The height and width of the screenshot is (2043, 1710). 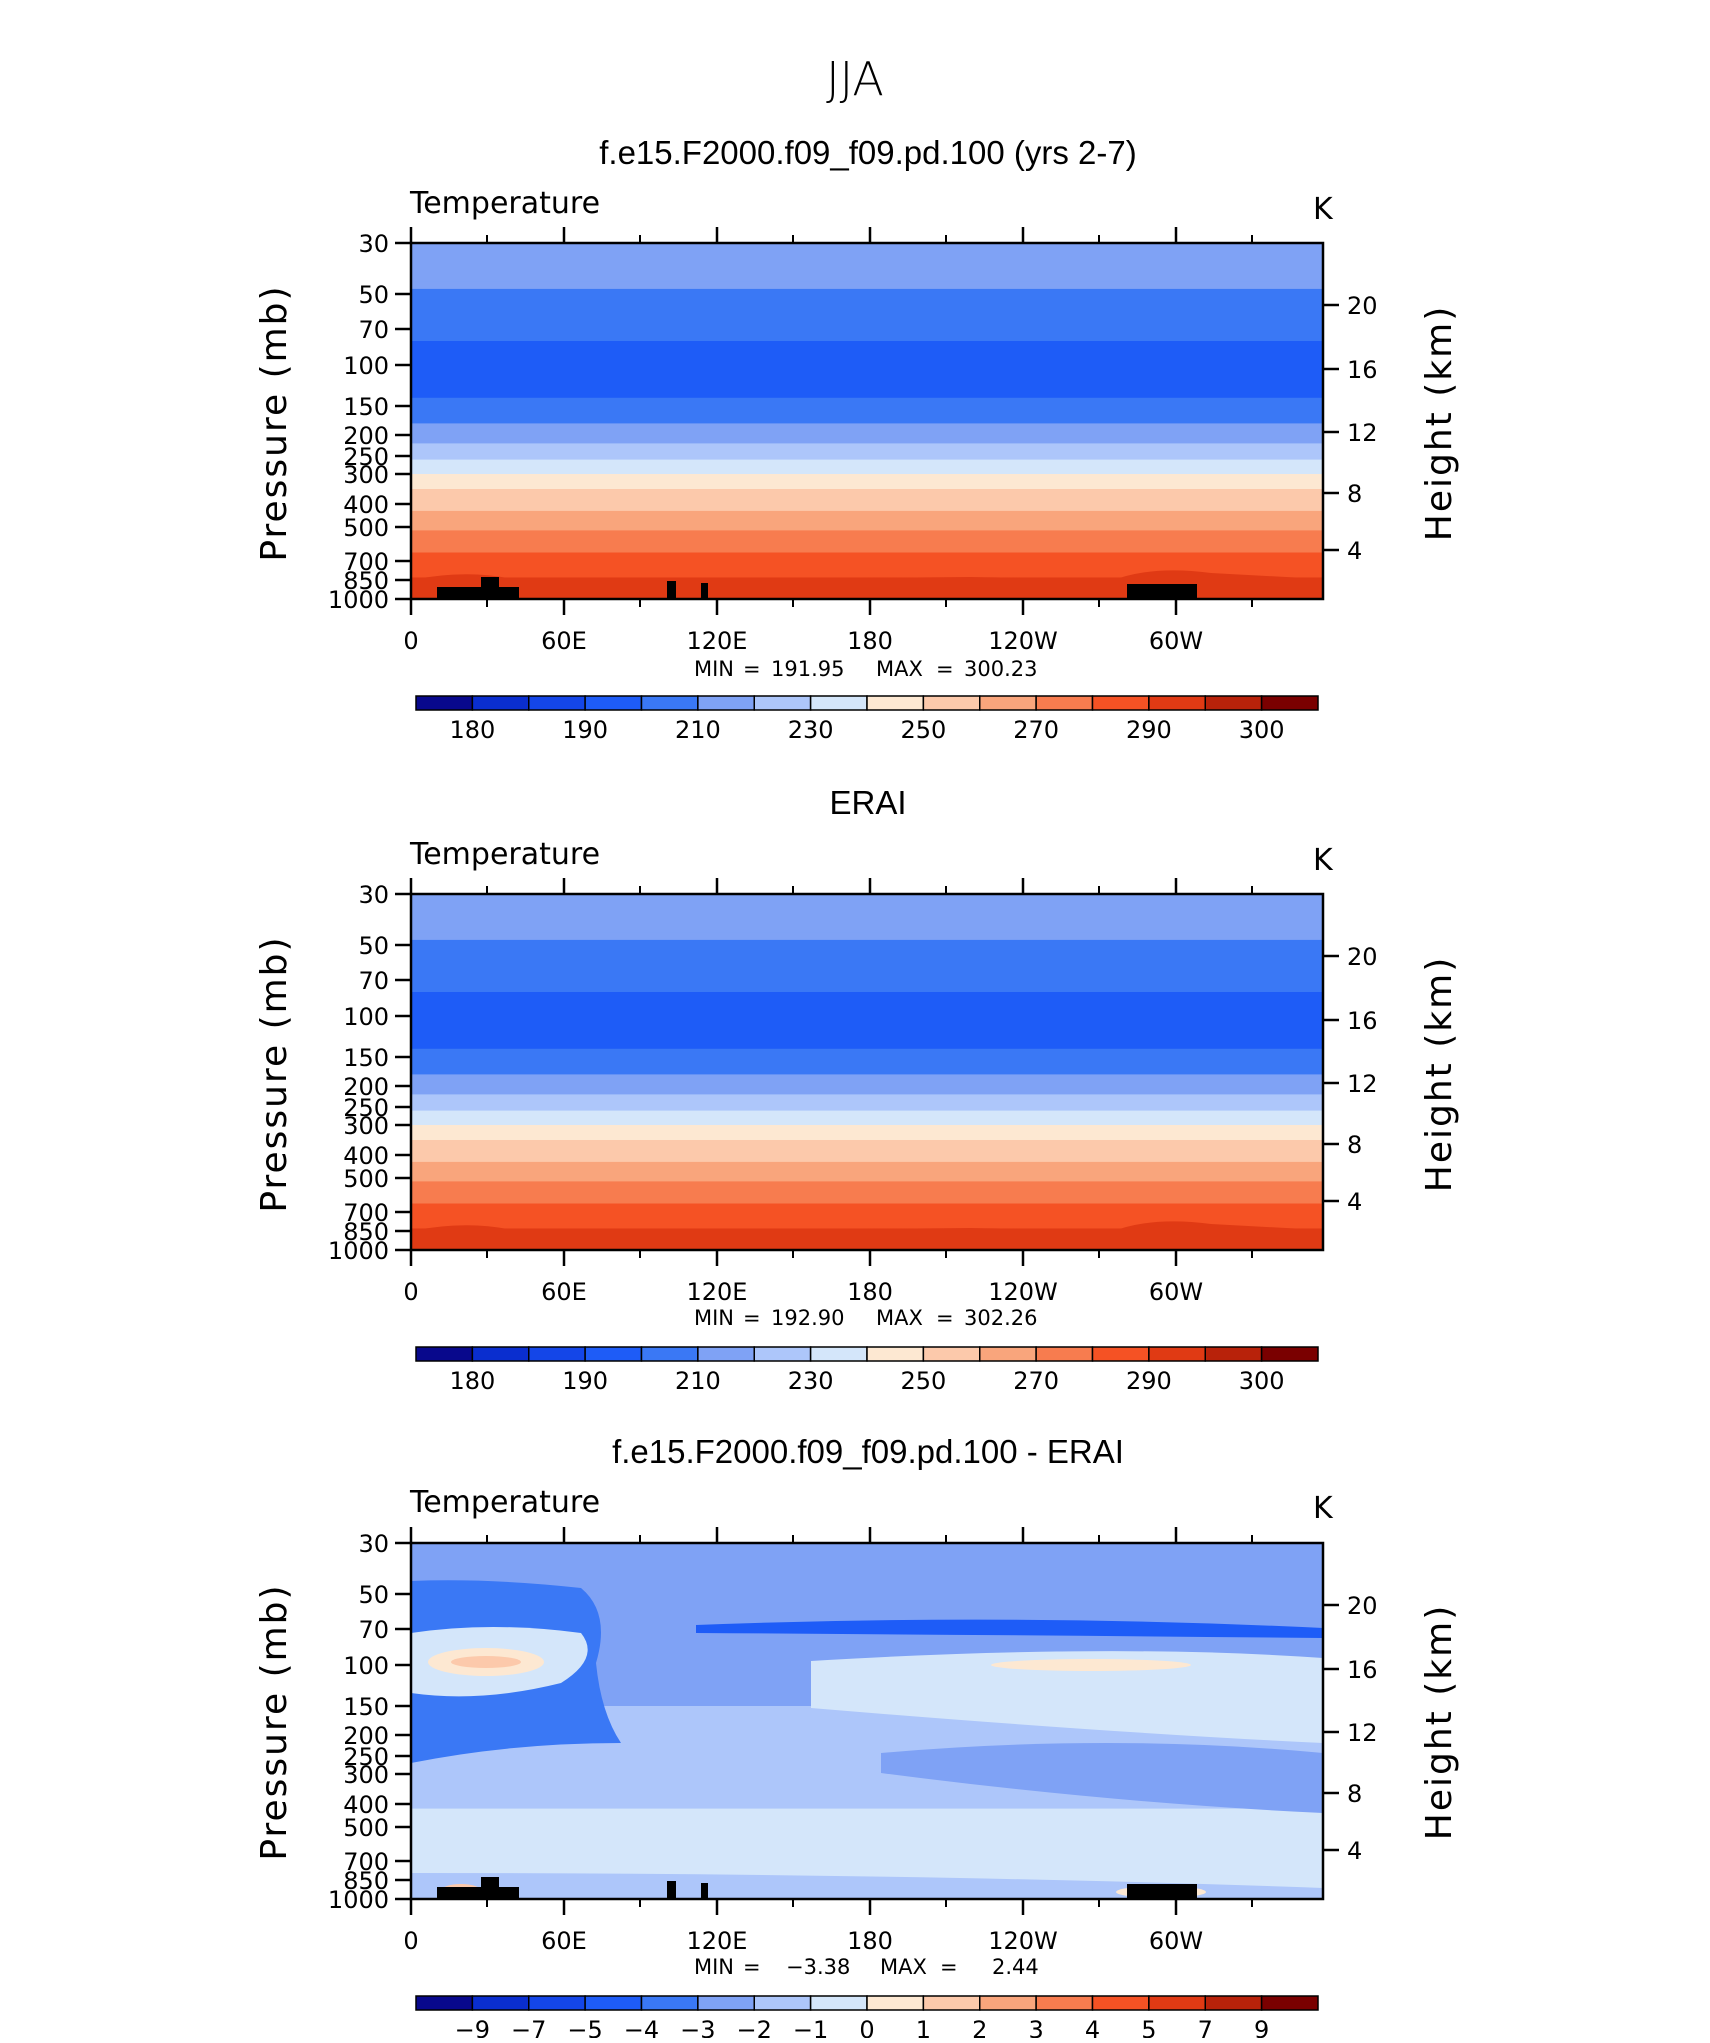 What do you see at coordinates (1205, 2027) in the screenshot?
I see `colorbar-label: 7` at bounding box center [1205, 2027].